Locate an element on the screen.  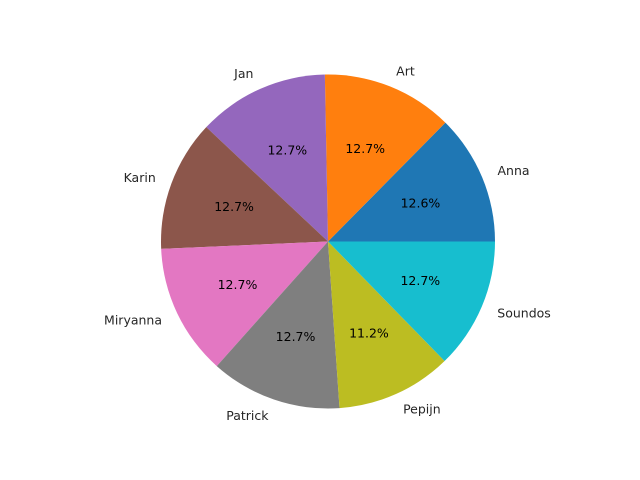
slice-percent-soundos: 12.7% is located at coordinates (420, 280).